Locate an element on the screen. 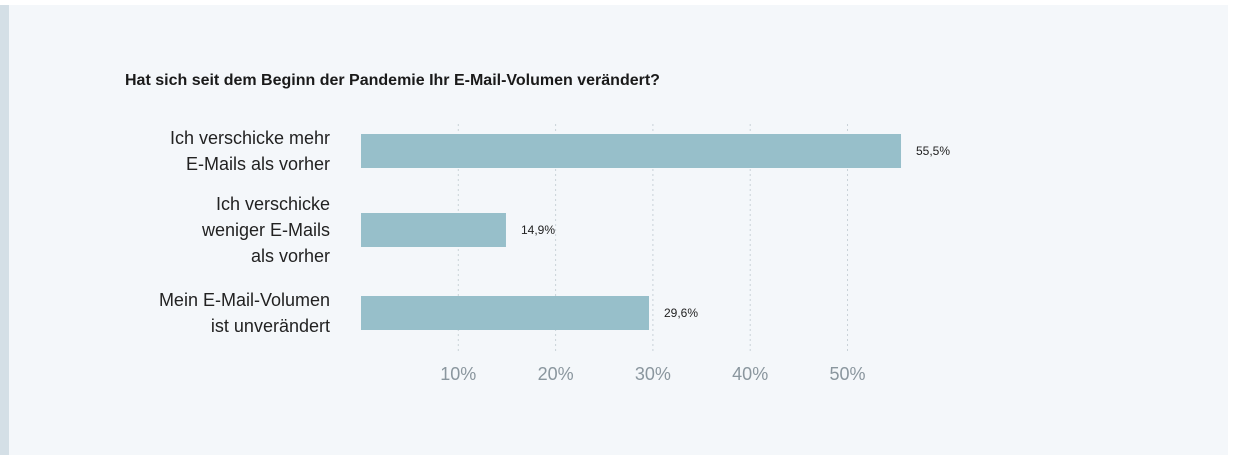 This screenshot has width=1235, height=460. category-label: E-Mails als vorher is located at coordinates (258, 164).